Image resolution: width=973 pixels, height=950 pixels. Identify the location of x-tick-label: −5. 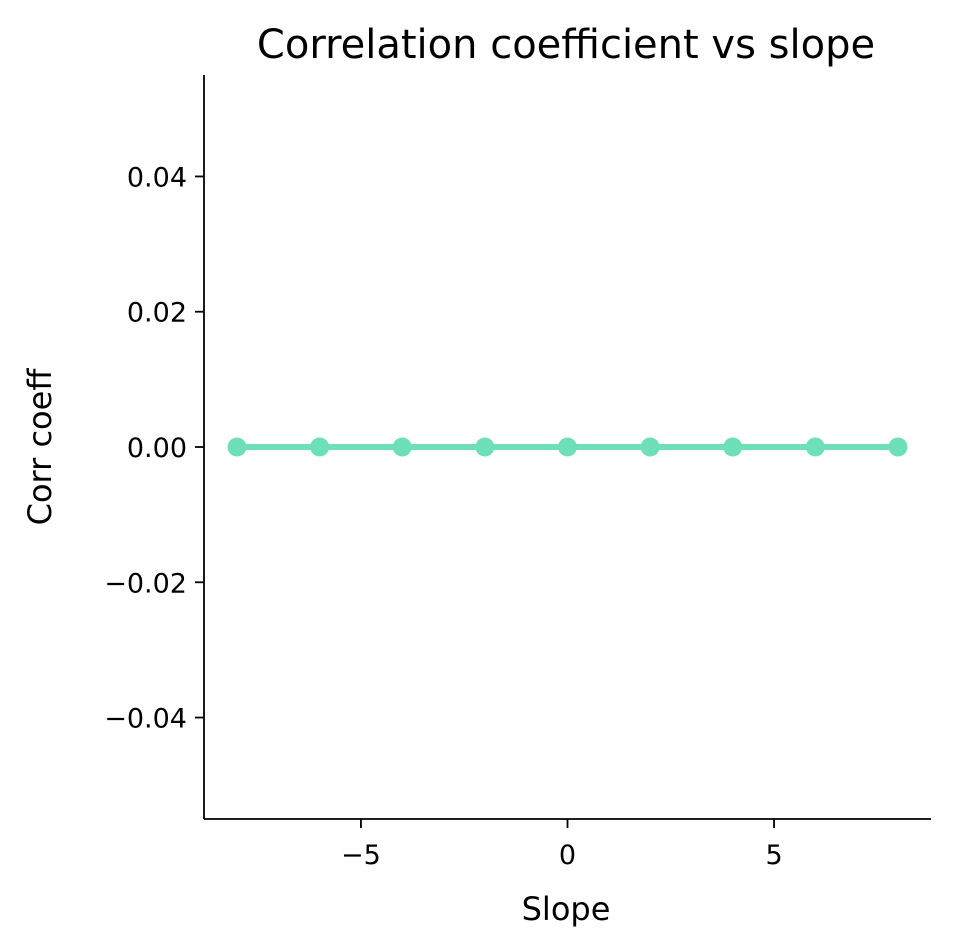
(361, 855).